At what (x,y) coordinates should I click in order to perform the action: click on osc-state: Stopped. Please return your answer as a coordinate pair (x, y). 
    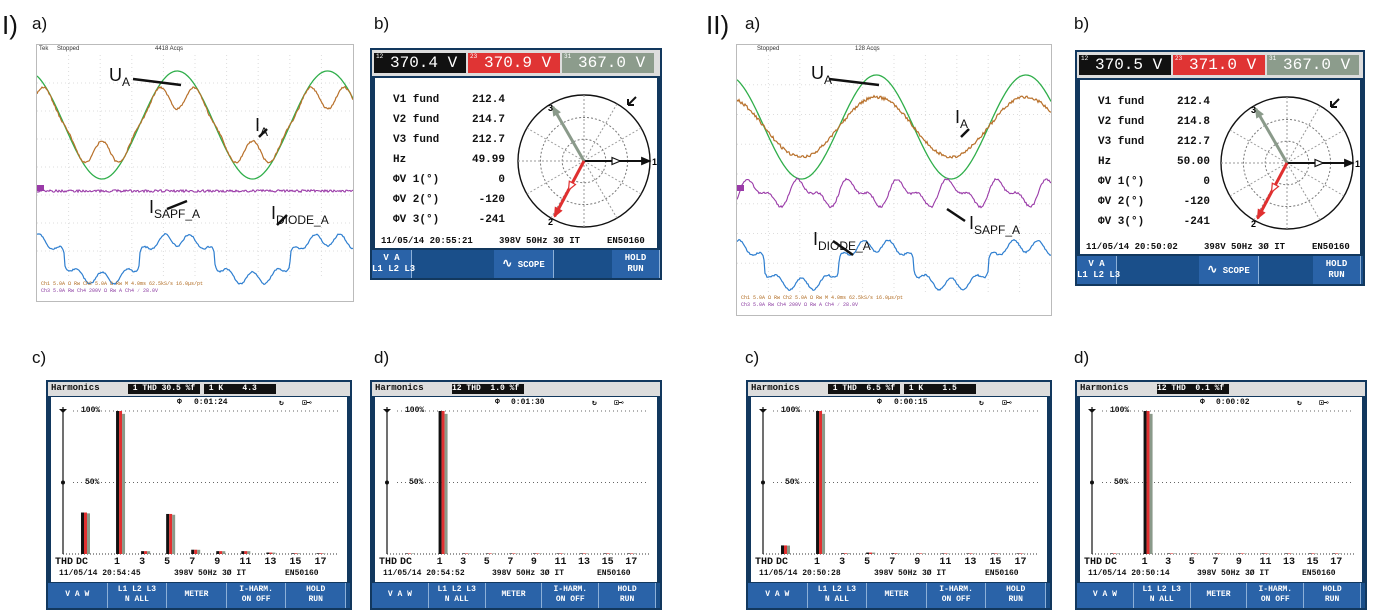
    Looking at the image, I should click on (68, 49).